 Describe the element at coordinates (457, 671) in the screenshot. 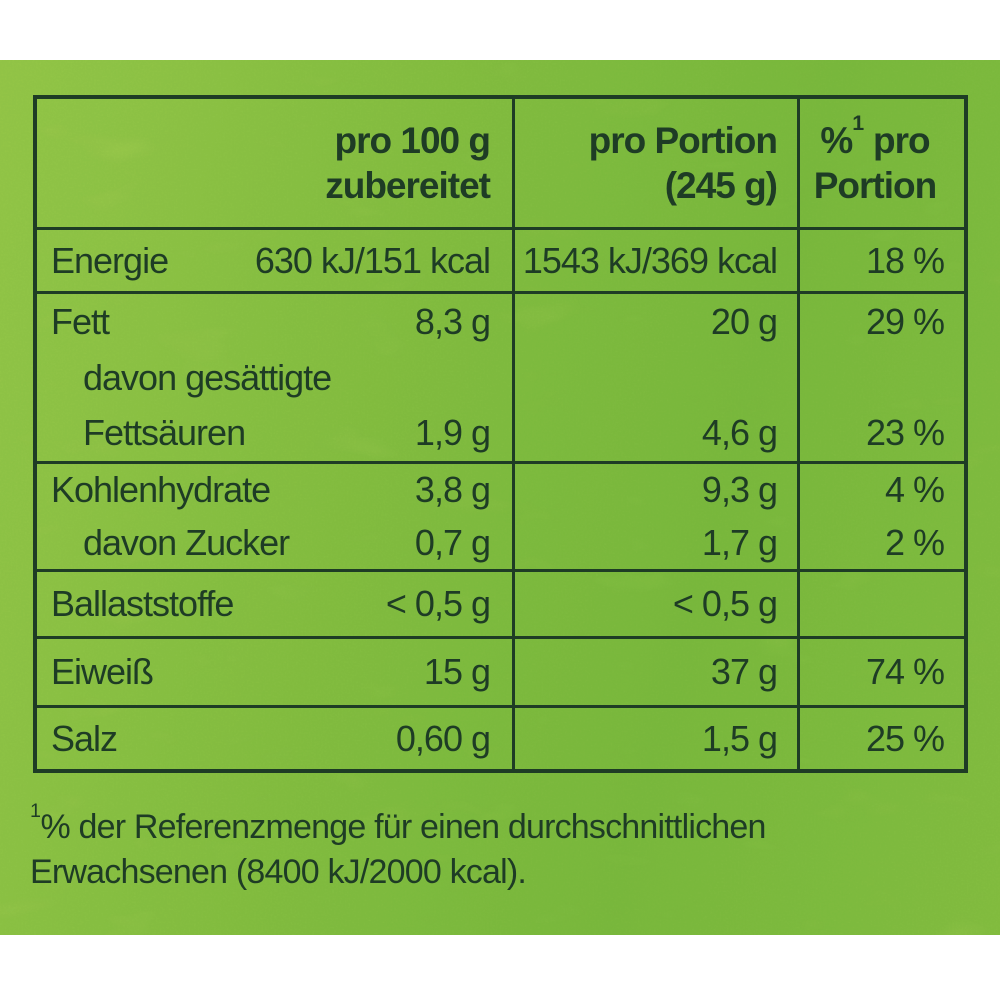

I see `eiweiss-per100: 15 g` at that location.